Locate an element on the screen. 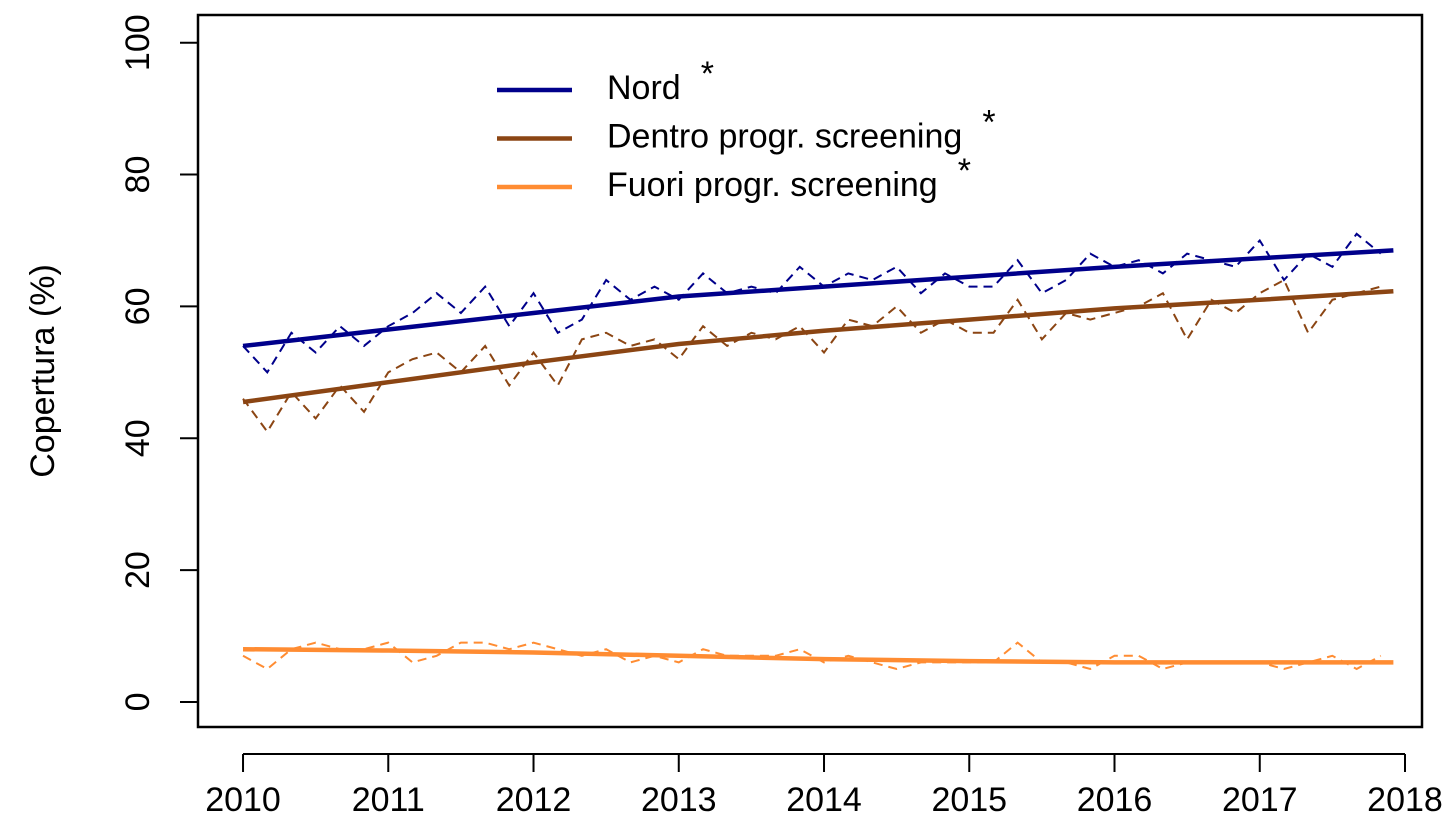  legend-label: Fuori progr. screening is located at coordinates (772, 185).